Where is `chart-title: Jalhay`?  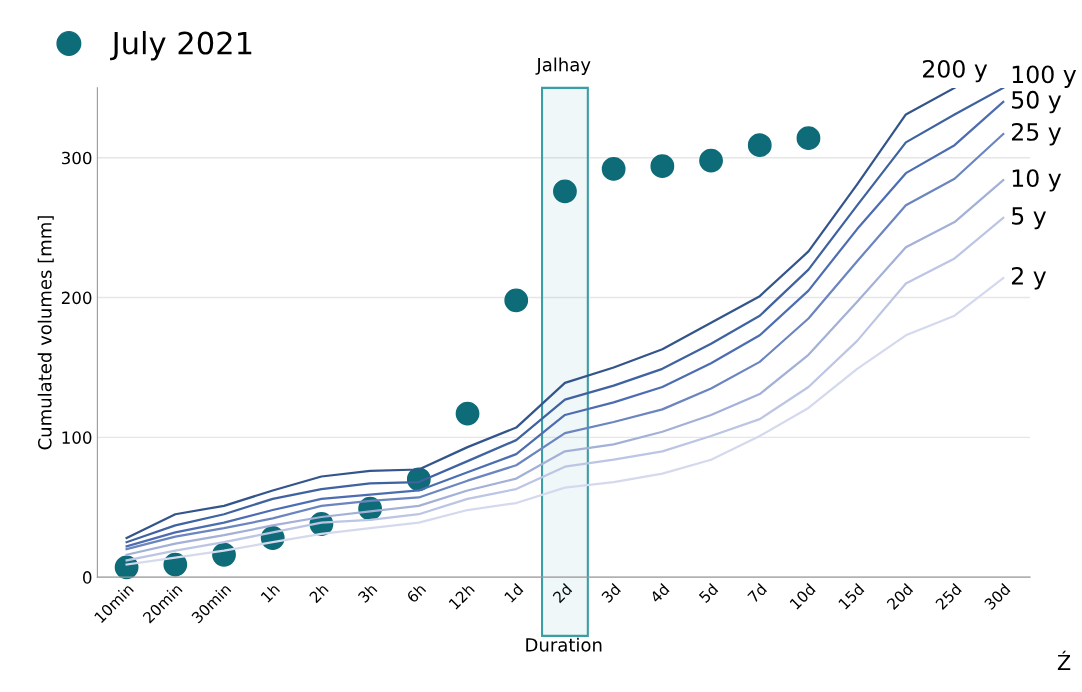
chart-title: Jalhay is located at coordinates (563, 66).